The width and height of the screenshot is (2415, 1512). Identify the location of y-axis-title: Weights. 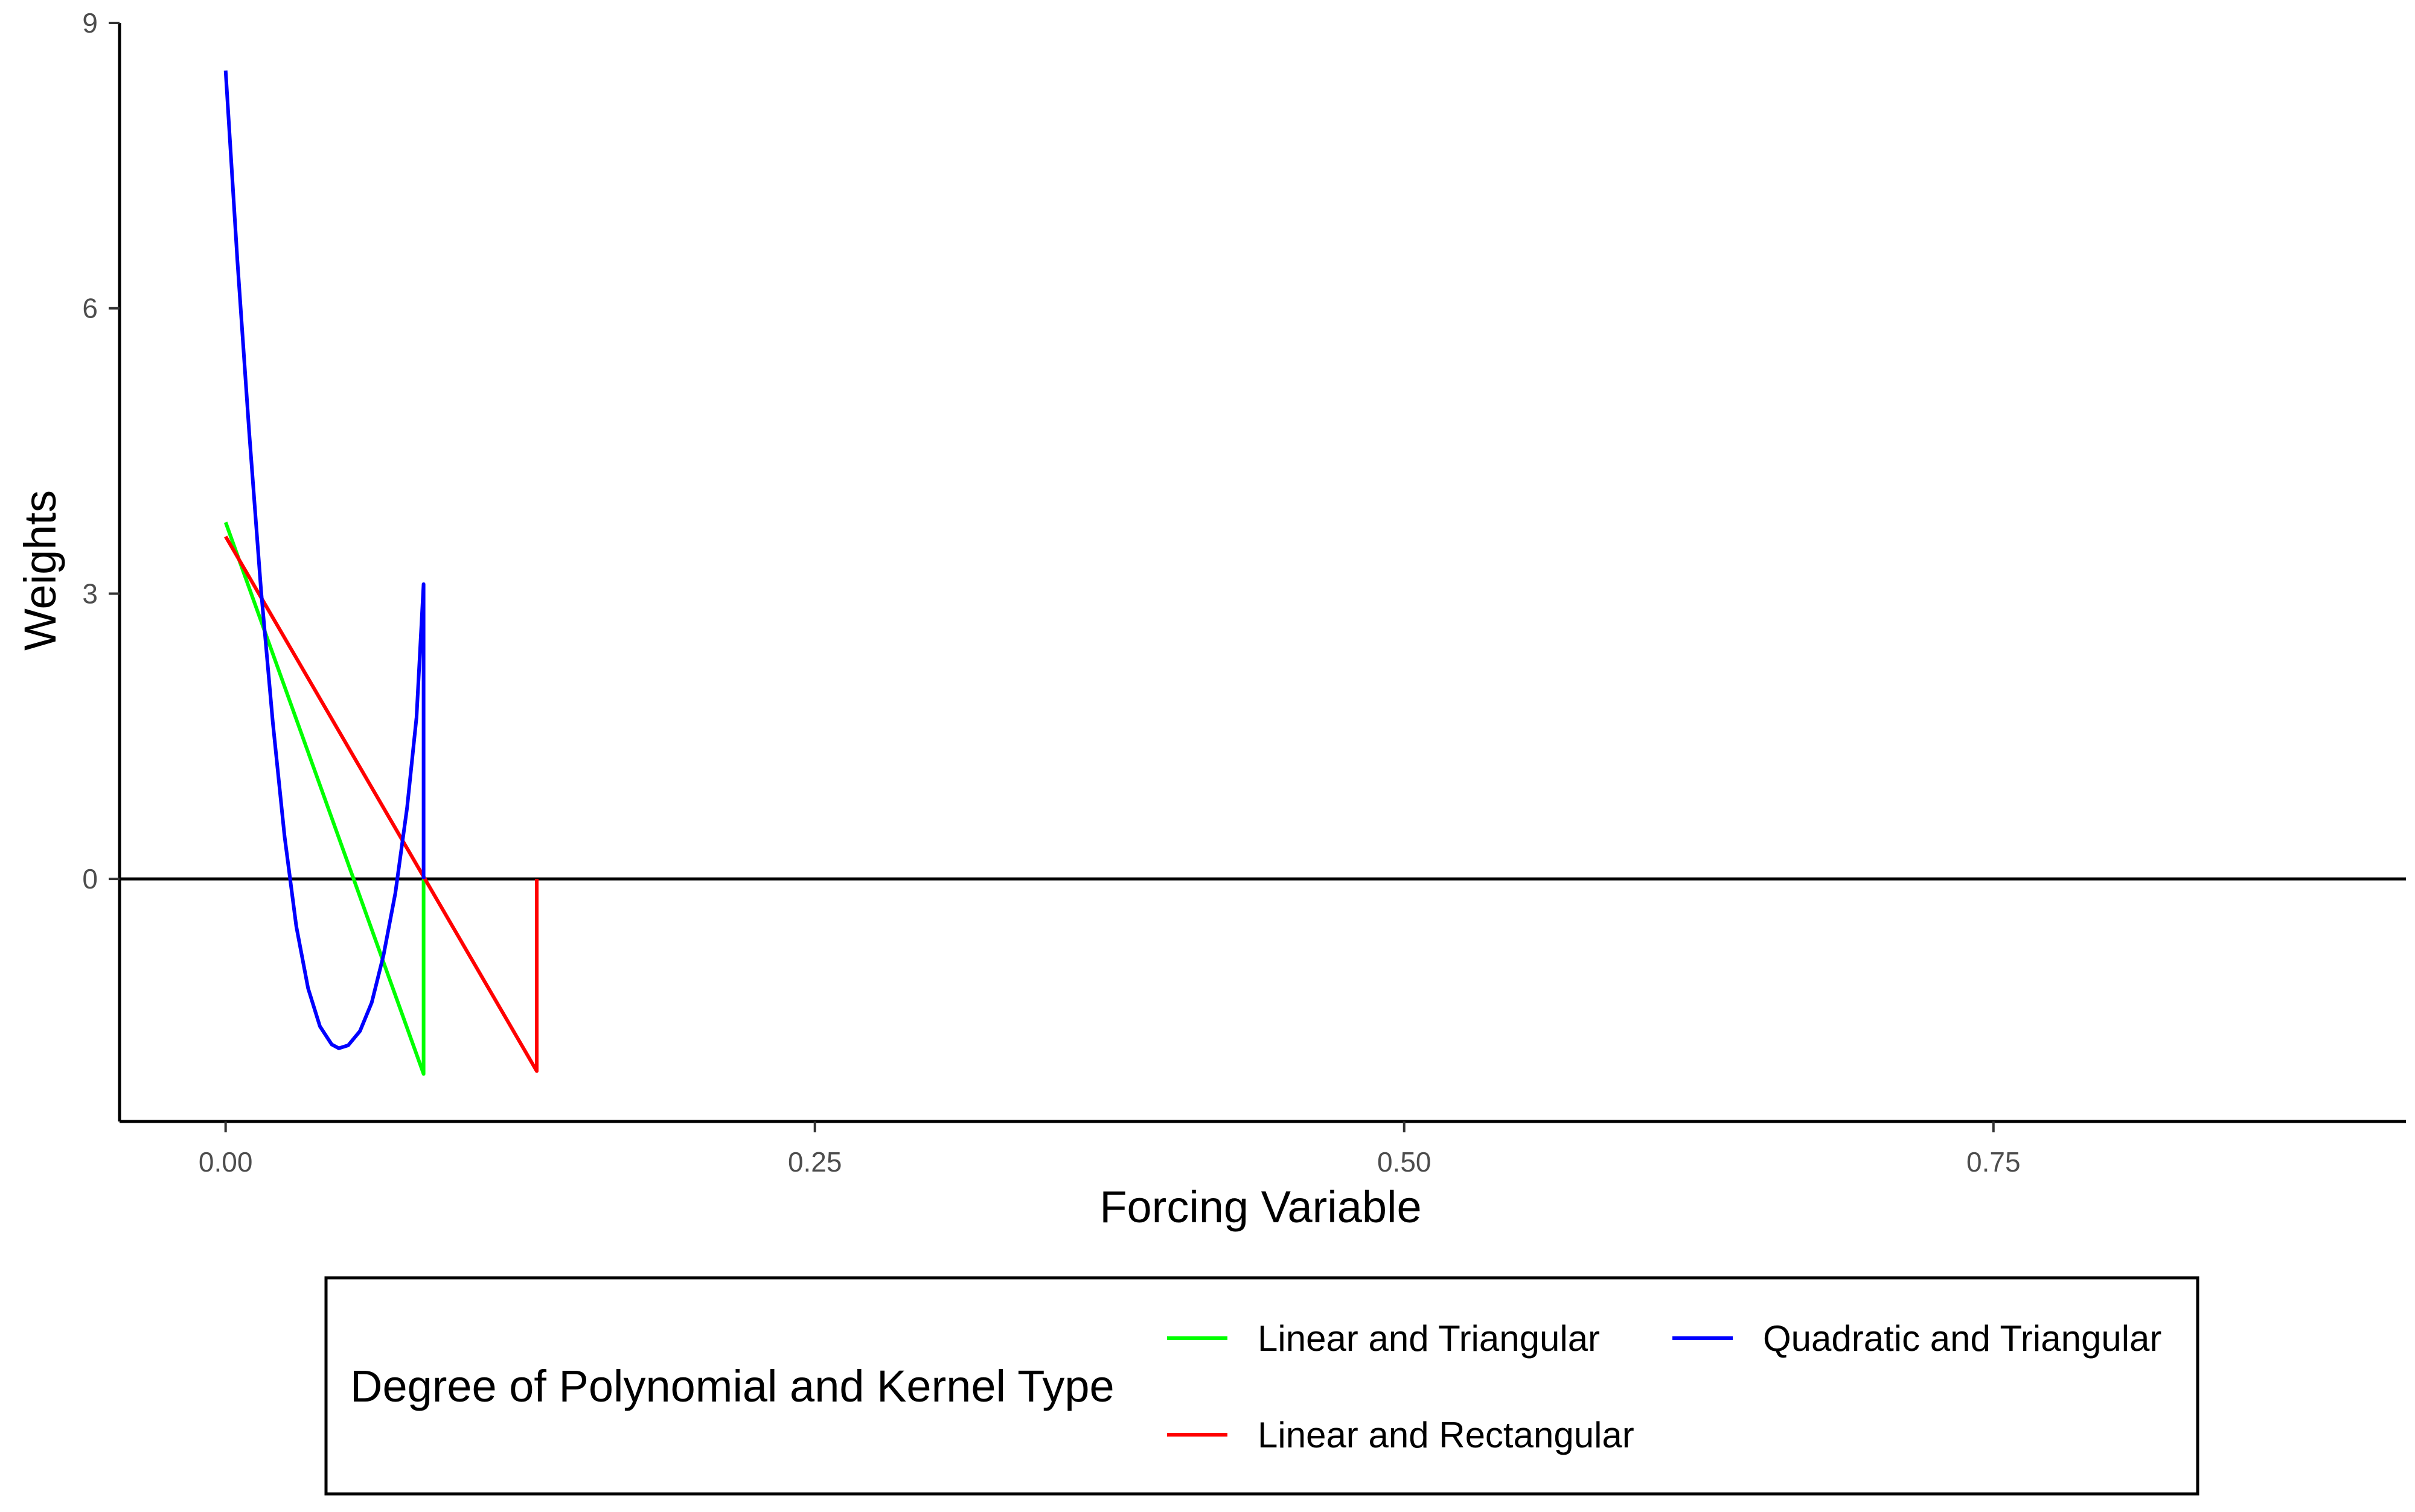
(40, 570).